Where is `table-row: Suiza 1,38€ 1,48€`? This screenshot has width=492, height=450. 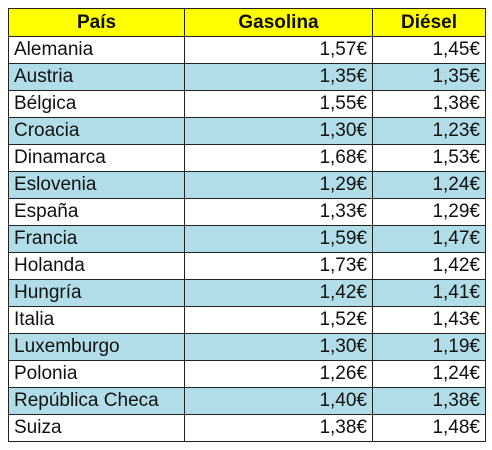 table-row: Suiza 1,38€ 1,48€ is located at coordinates (247, 428).